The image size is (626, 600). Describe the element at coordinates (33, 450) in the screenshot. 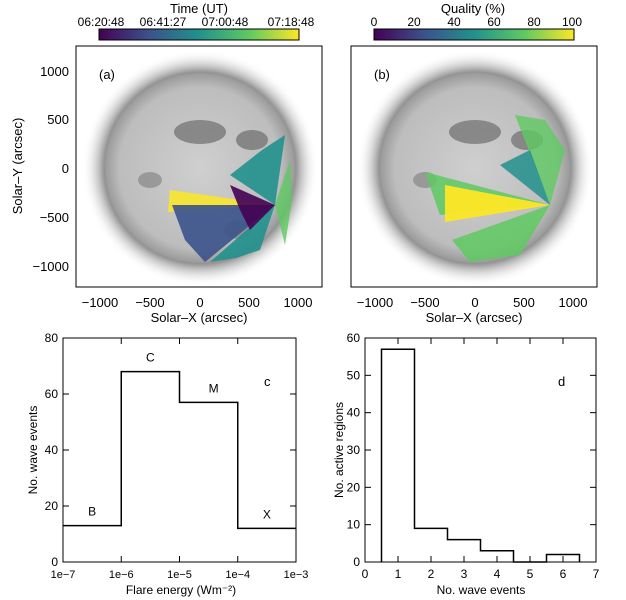

I see `panel-c-y-label: No. wave events` at that location.